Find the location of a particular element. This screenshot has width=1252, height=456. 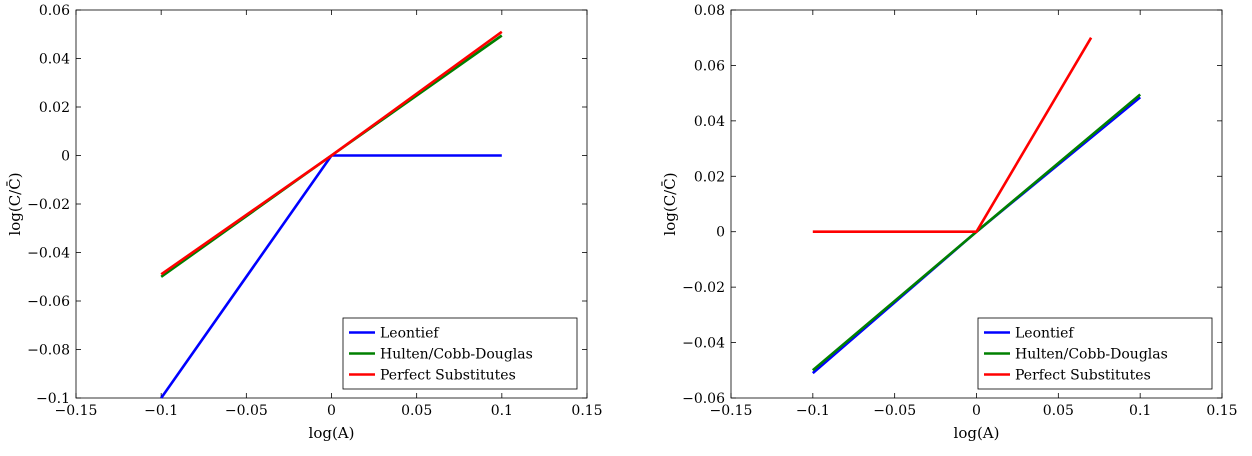

y-tick-label: −0.1 is located at coordinates (53, 399).